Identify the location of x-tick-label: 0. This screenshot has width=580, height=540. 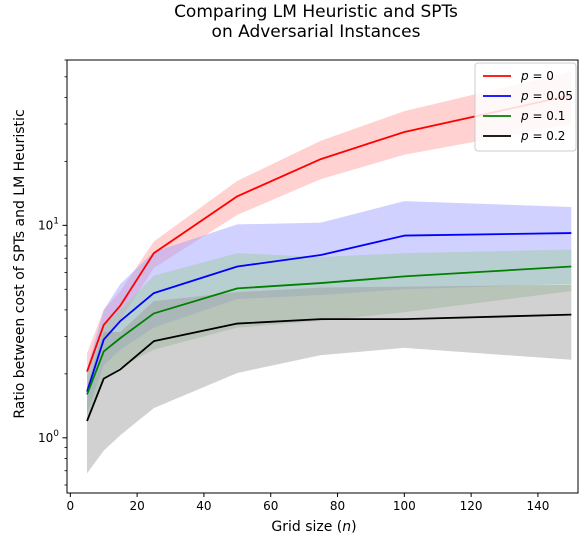
(71, 506).